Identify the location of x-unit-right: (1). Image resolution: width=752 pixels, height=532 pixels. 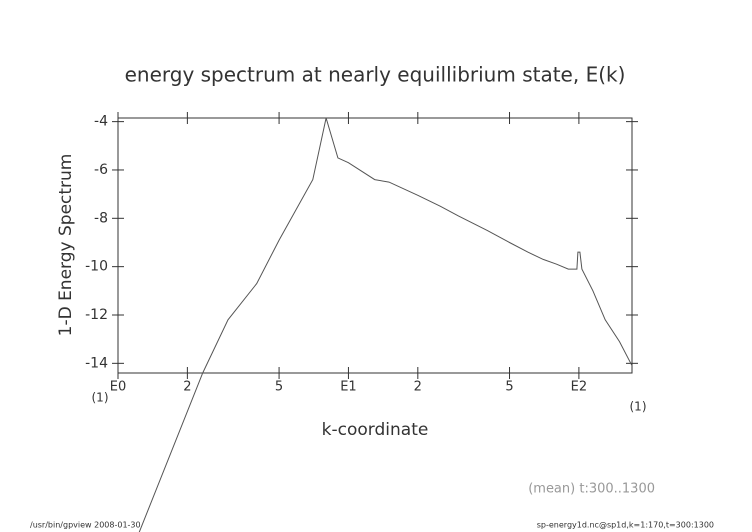
(638, 407).